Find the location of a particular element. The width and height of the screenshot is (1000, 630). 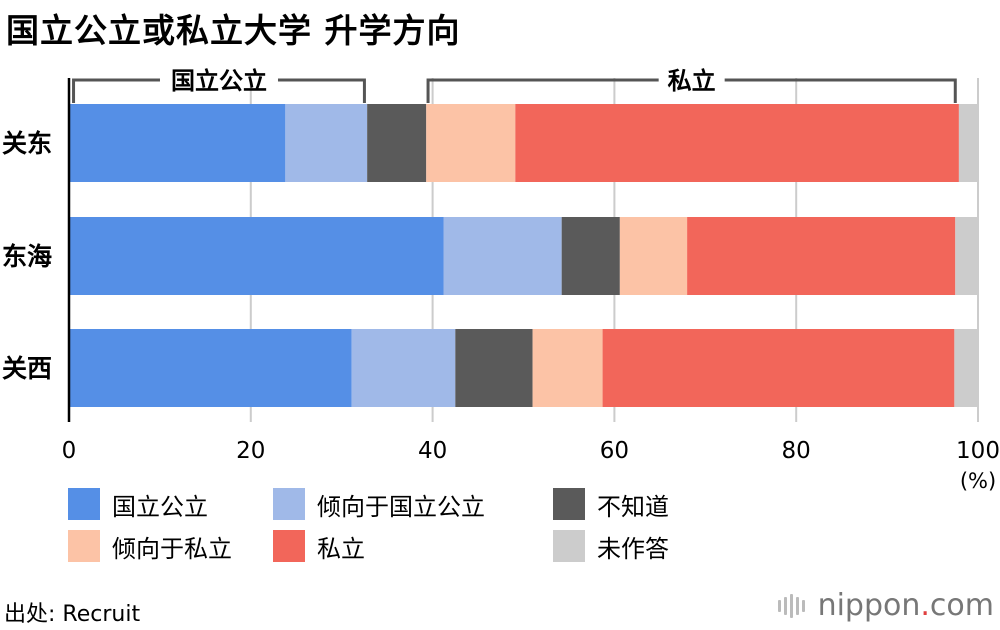

legend-item: 倾向于国立公立 is located at coordinates (413, 504).